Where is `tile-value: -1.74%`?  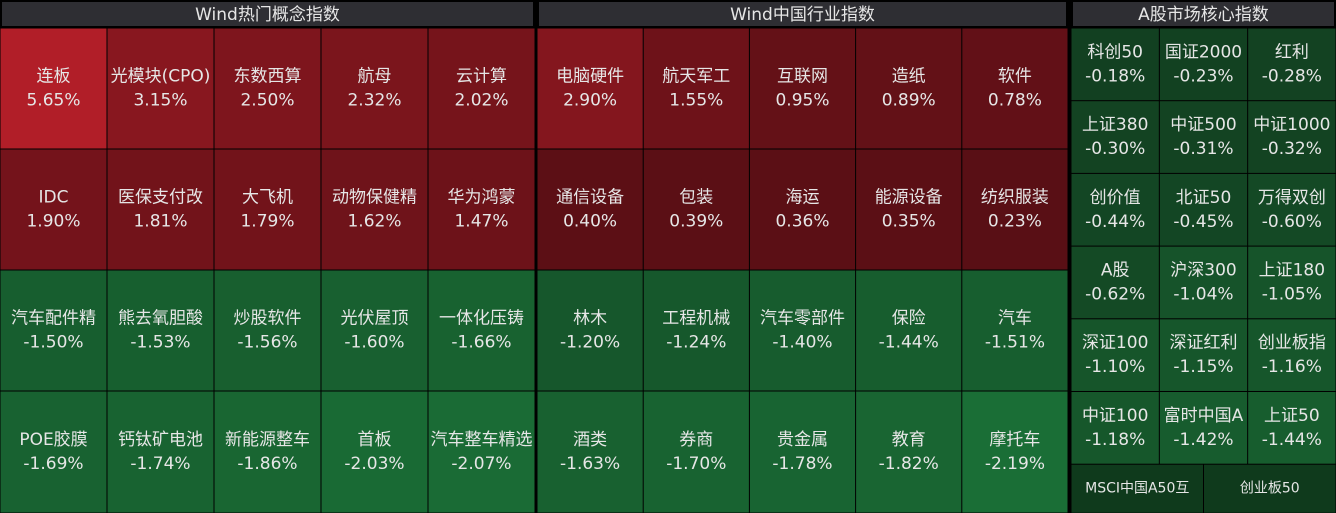
tile-value: -1.74% is located at coordinates (160, 464).